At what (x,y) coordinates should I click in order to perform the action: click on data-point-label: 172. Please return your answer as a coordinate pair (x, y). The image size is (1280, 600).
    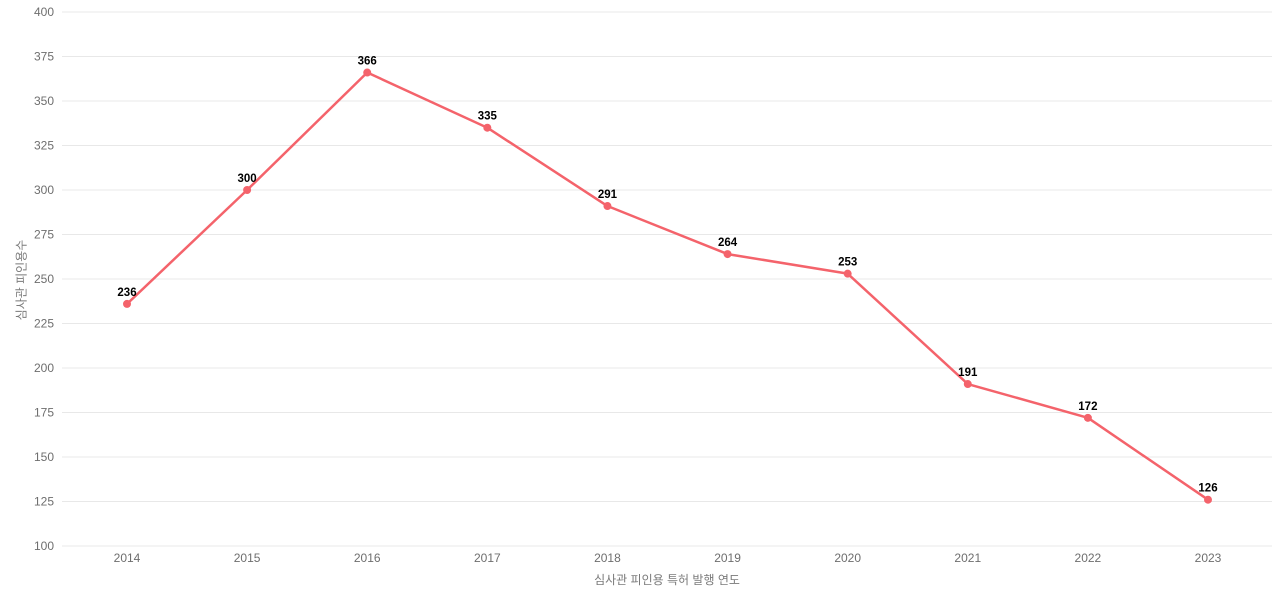
    Looking at the image, I should click on (1087, 407).